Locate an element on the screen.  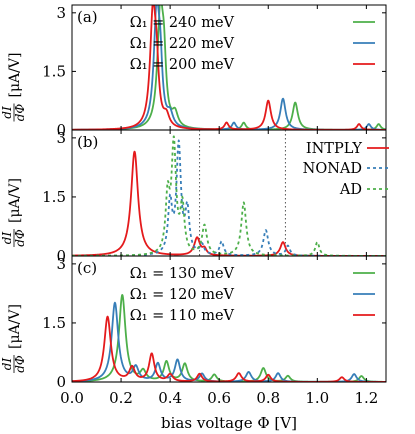
legend-label-2: NONAD is located at coordinates (332, 169).